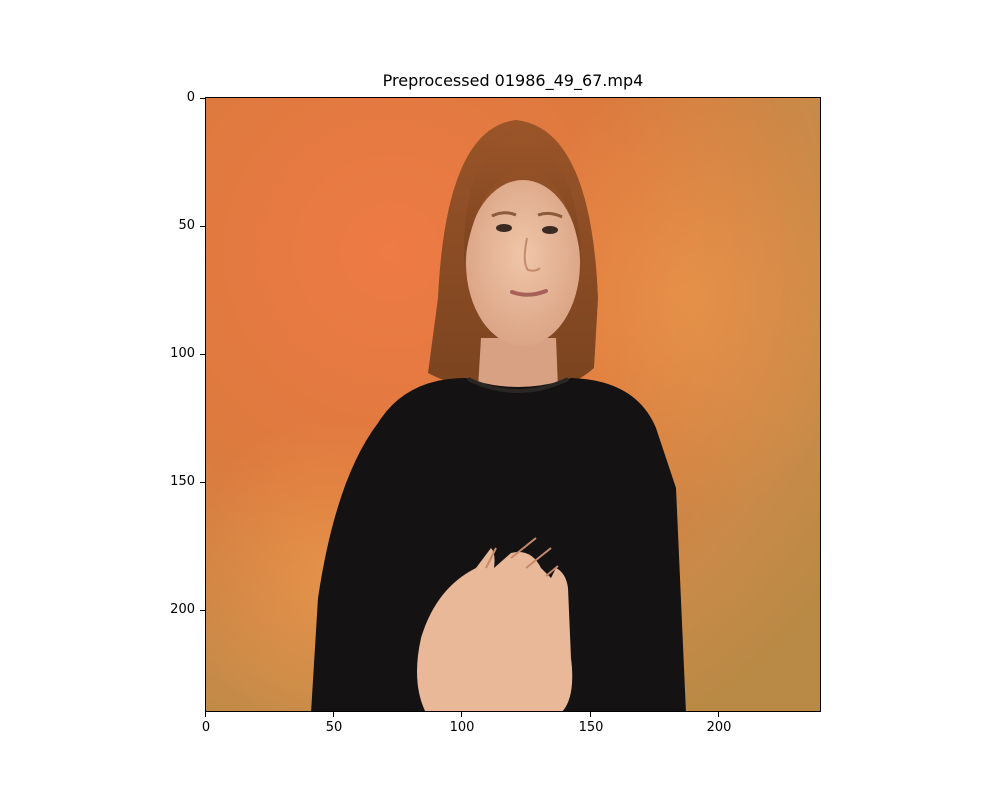 The image size is (1000, 800). Describe the element at coordinates (504, 214) in the screenshot. I see `left-brow` at that location.